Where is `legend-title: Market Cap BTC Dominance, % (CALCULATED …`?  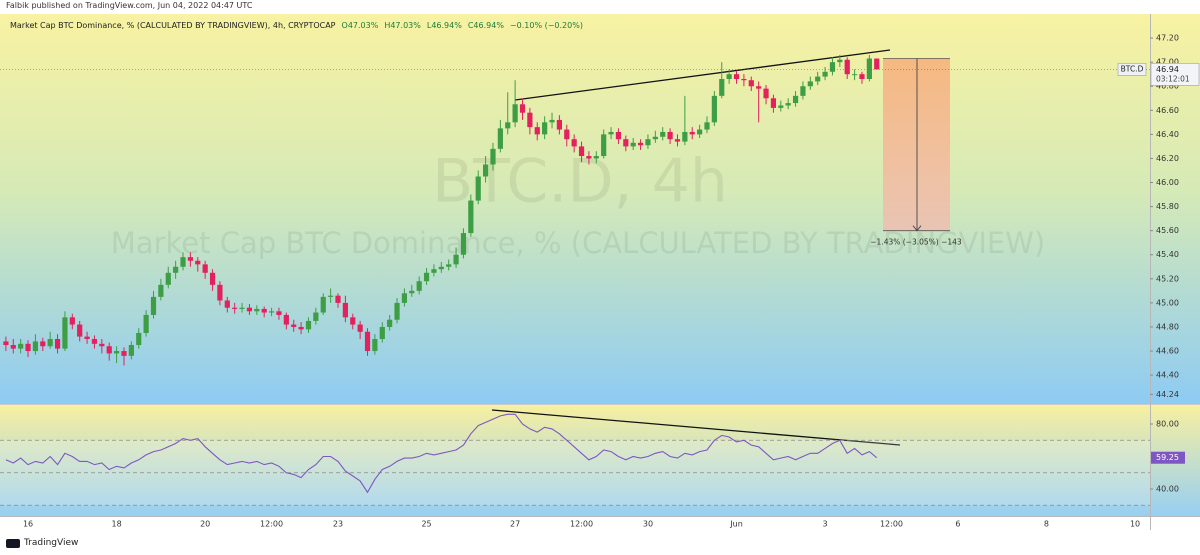
legend-title: Market Cap BTC Dominance, % (CALCULATED … is located at coordinates (173, 25).